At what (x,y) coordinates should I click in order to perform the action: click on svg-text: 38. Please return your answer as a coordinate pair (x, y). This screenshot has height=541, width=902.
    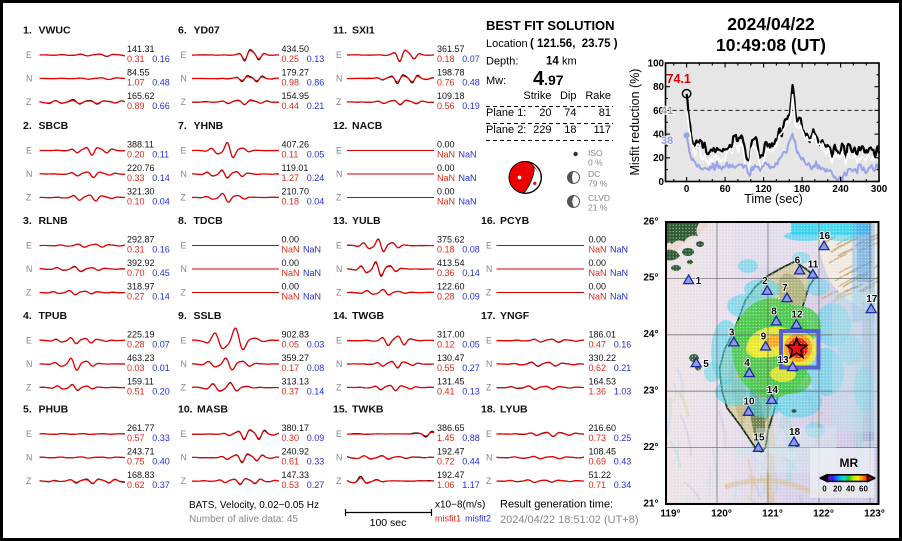
    Looking at the image, I should click on (667, 141).